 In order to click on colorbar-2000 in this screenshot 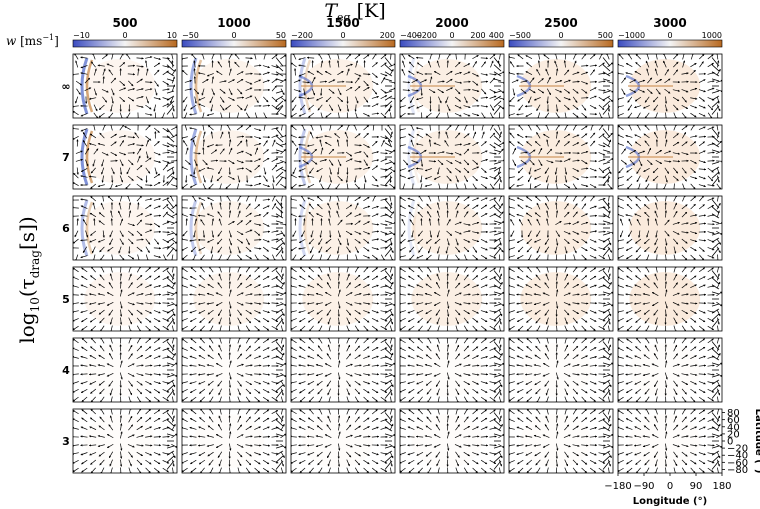, I will do `click(452, 43)`.